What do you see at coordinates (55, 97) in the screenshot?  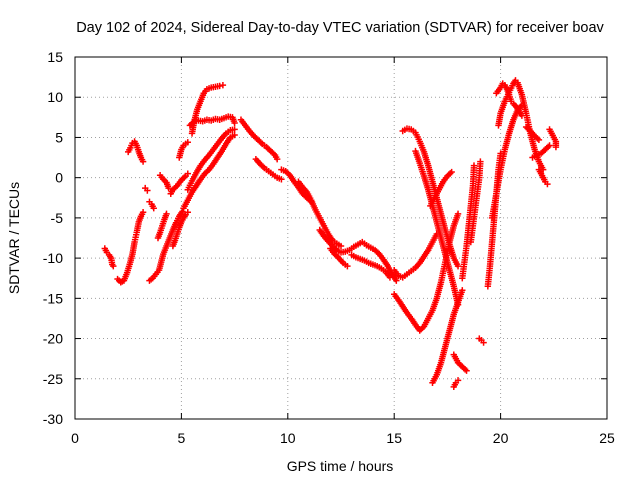 I see `y-tick-label: 10` at bounding box center [55, 97].